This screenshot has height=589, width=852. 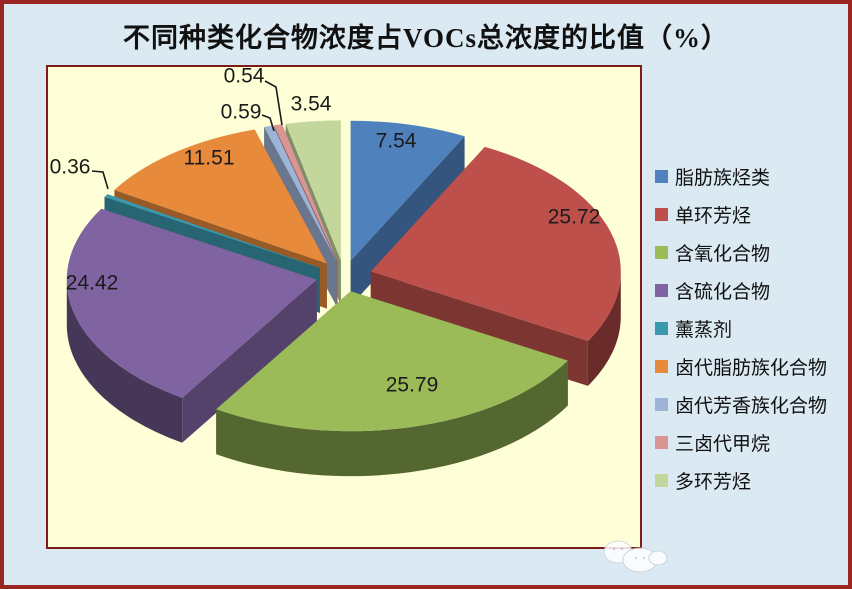 What do you see at coordinates (751, 406) in the screenshot?
I see `legend-label: 卤代芳香族化合物` at bounding box center [751, 406].